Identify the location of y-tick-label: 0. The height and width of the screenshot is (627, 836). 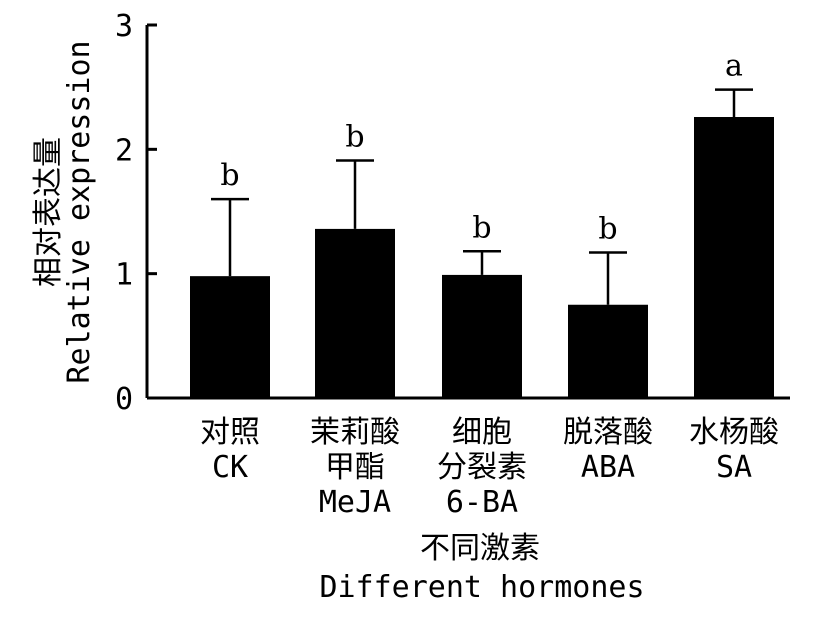
(124, 399).